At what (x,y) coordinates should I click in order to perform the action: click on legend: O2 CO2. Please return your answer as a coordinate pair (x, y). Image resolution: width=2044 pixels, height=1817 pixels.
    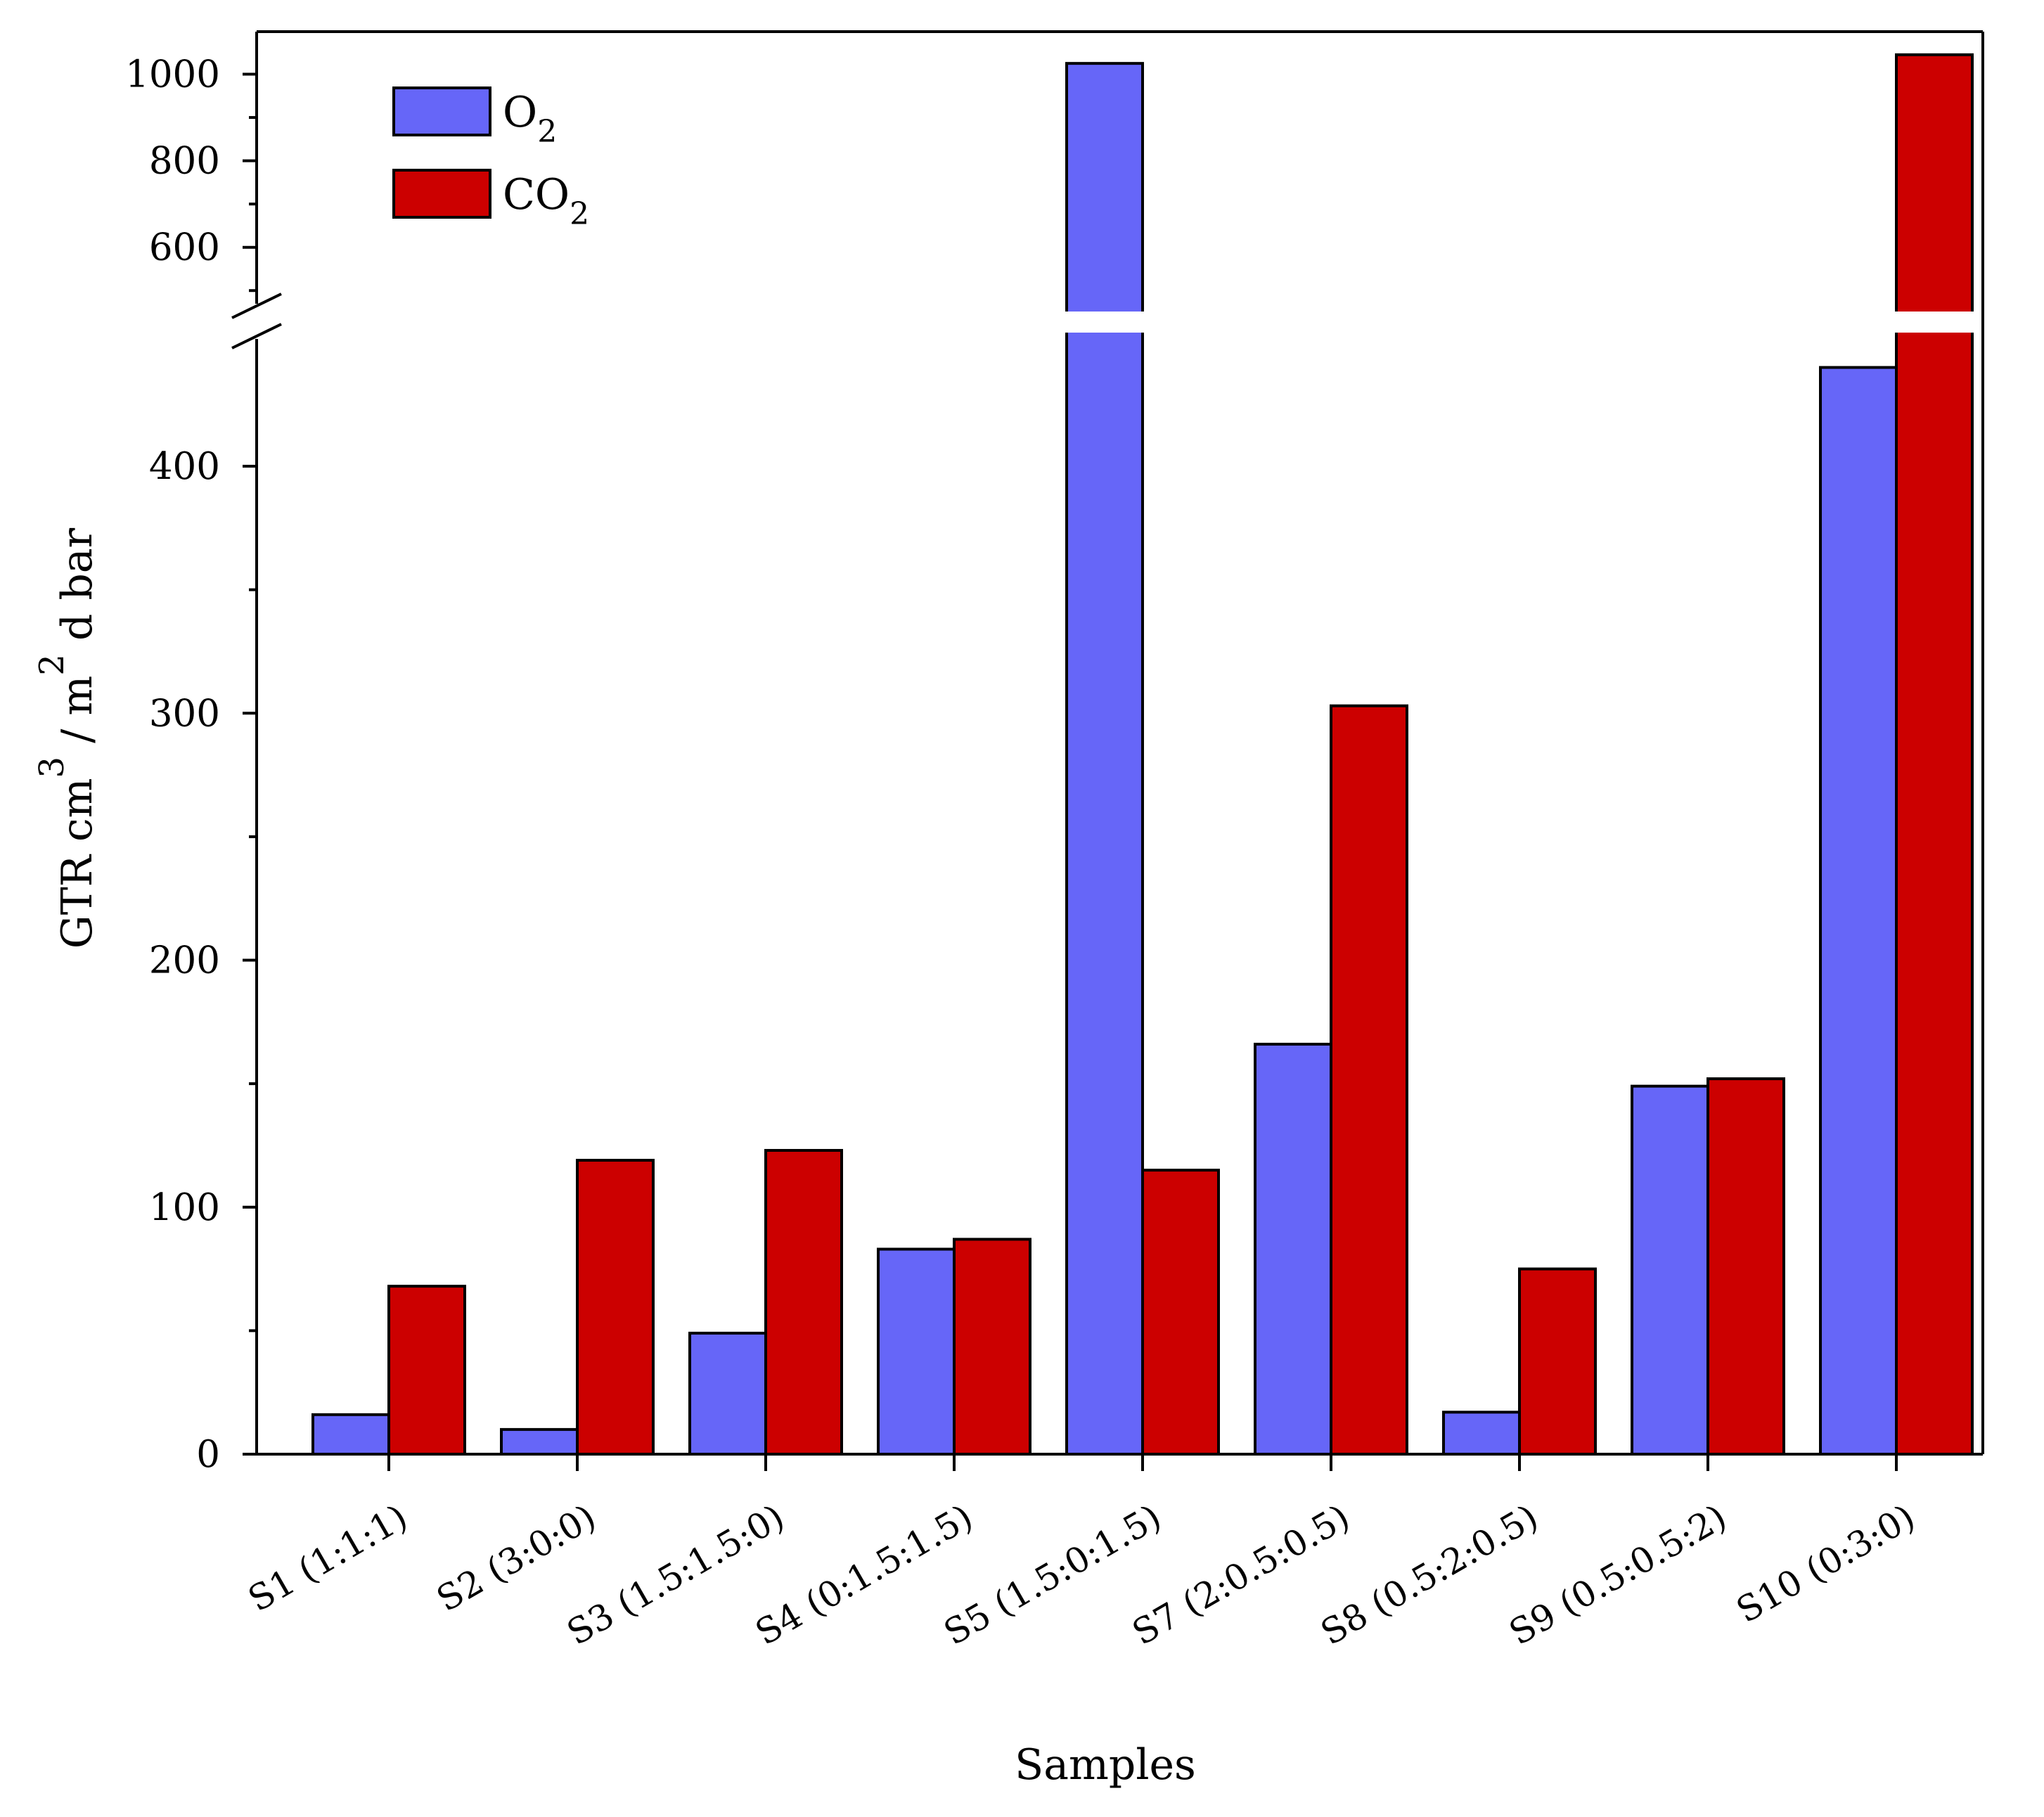
    Looking at the image, I should click on (490, 159).